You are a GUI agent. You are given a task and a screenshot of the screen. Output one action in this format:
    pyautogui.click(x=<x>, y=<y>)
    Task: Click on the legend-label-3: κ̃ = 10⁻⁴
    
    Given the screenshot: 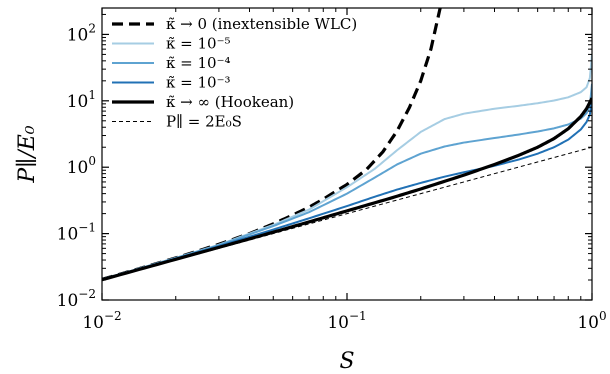 What is the action you would take?
    pyautogui.click(x=198, y=63)
    